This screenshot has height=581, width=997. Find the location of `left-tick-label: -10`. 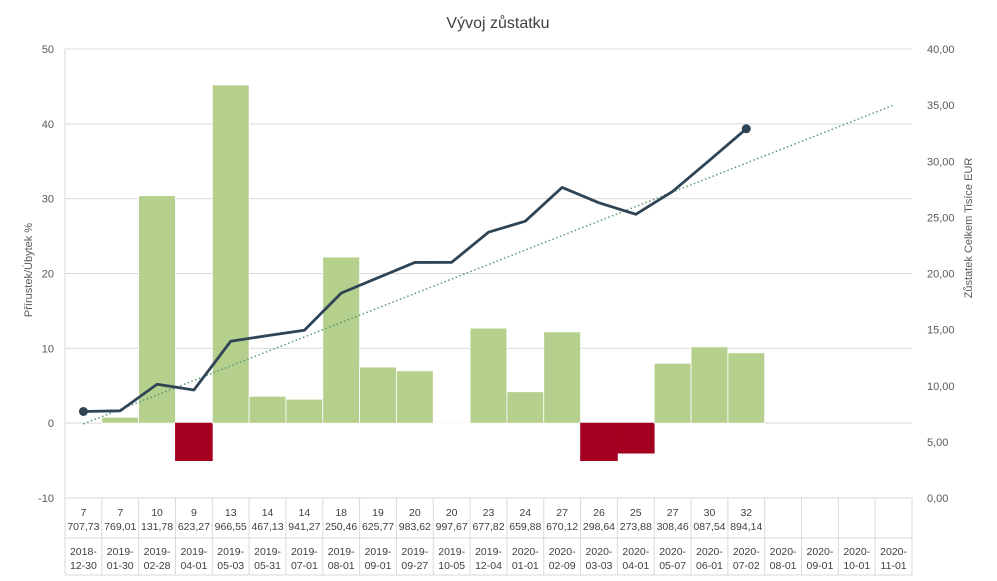

left-tick-label: -10 is located at coordinates (46, 499).